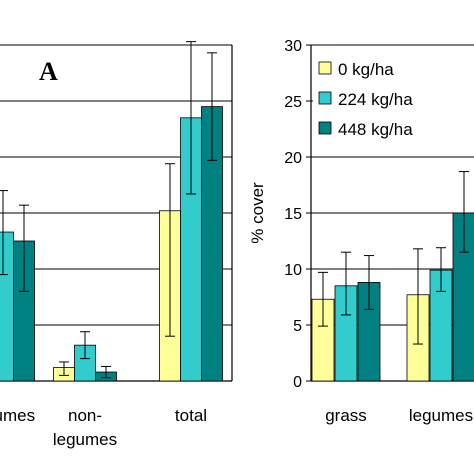 This screenshot has height=474, width=474. I want to click on legend-label: 0 kg/ha, so click(366, 69).